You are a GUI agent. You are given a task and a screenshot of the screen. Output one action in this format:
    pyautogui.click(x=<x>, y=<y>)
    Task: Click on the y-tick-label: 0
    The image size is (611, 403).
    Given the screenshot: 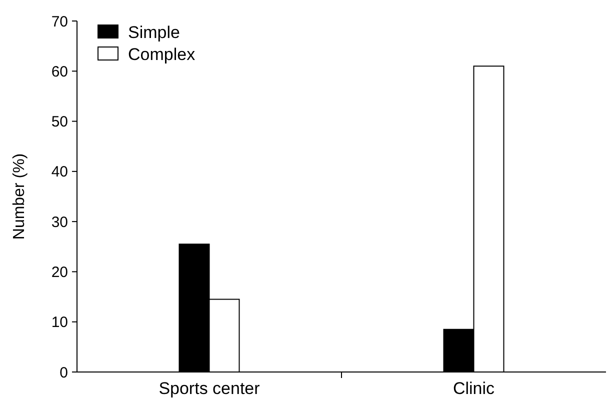 What is the action you would take?
    pyautogui.click(x=64, y=373)
    